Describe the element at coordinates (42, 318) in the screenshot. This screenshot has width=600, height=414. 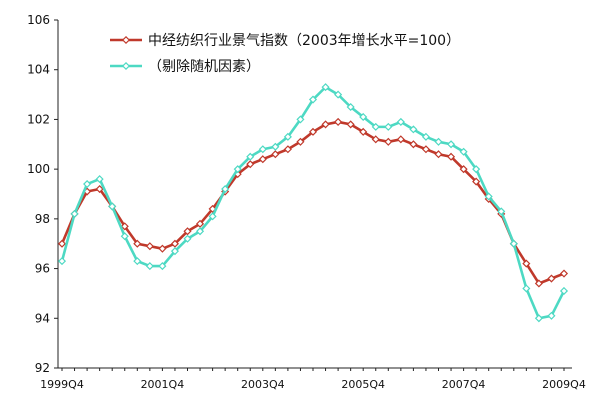
I see `y-tick-label: 94` at that location.